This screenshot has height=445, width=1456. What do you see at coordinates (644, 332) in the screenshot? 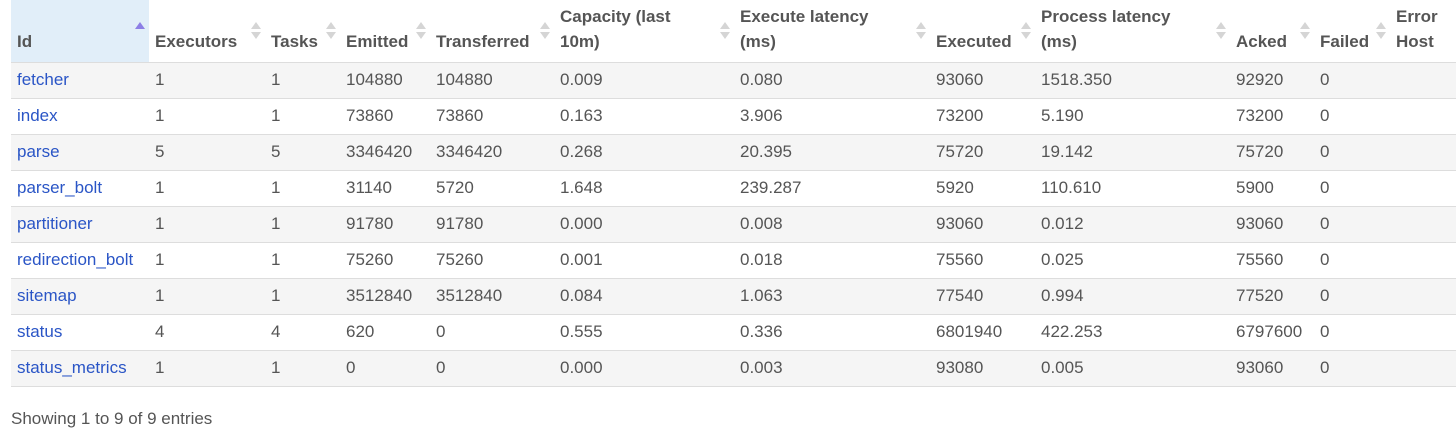
I see `cell-capacity: 0.555` at bounding box center [644, 332].